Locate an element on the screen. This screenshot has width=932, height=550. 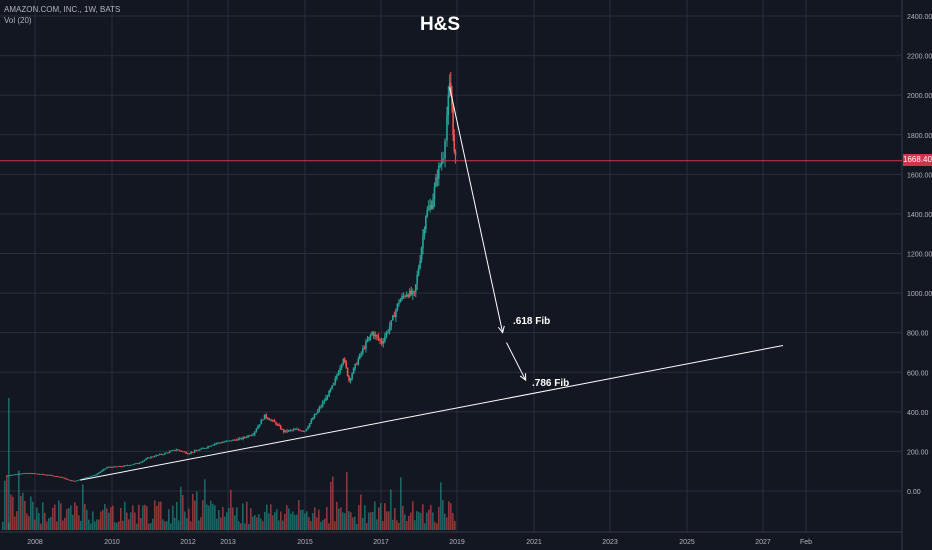
y-tick-label: 200.00 is located at coordinates (918, 452).